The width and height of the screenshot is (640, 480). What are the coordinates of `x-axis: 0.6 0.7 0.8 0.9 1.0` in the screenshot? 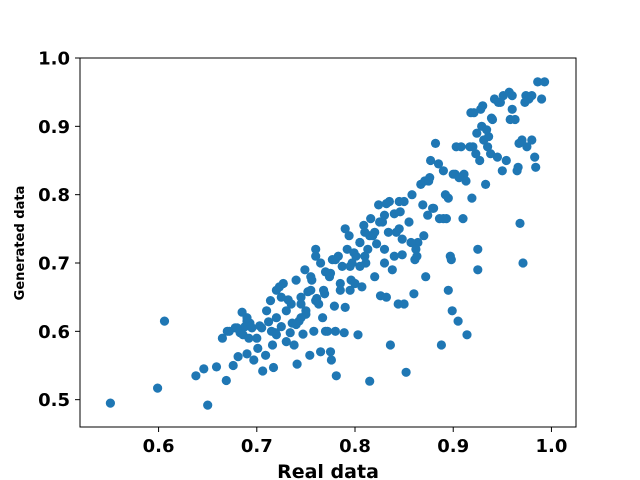 It's located at (355, 442).